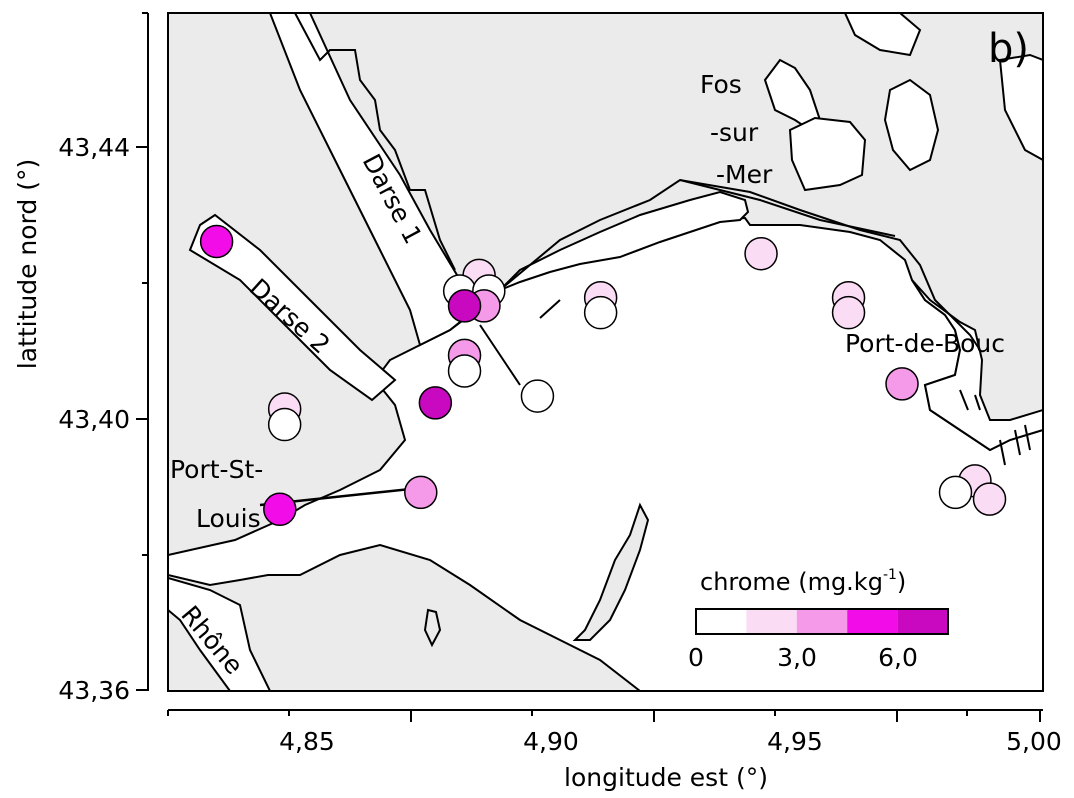  Describe the element at coordinates (27, 264) in the screenshot. I see `y-axis-title: lattitude nord (°)` at that location.